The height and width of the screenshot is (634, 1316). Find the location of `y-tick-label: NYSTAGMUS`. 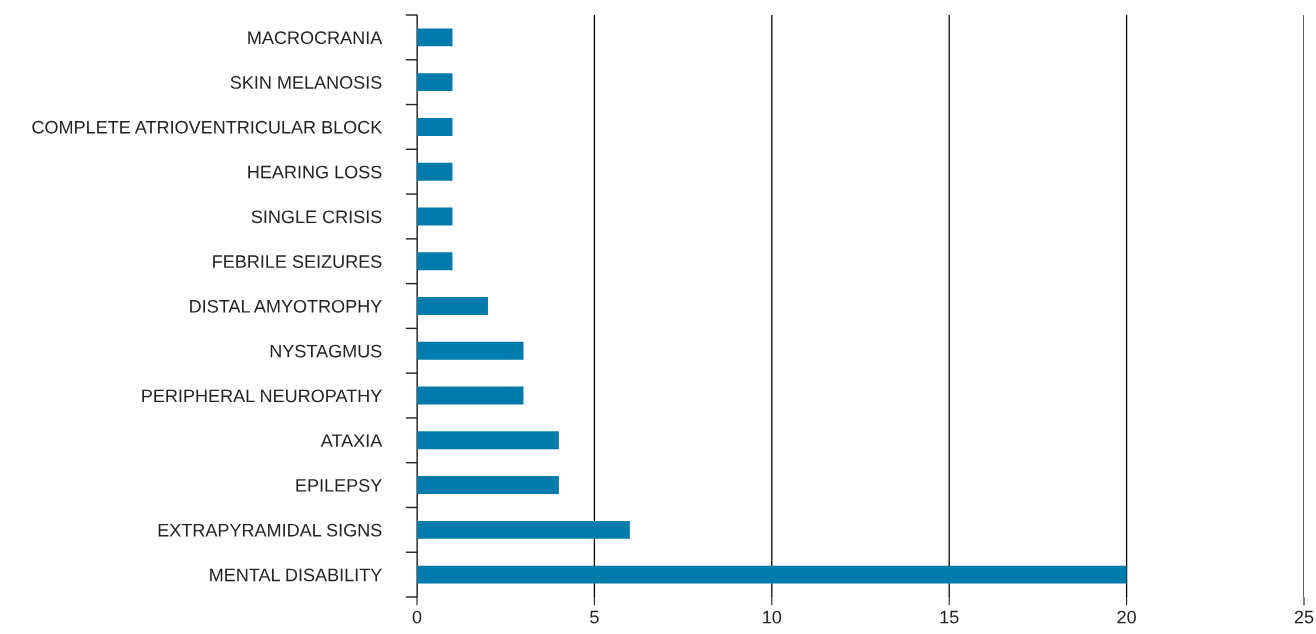

y-tick-label: NYSTAGMUS is located at coordinates (326, 351).